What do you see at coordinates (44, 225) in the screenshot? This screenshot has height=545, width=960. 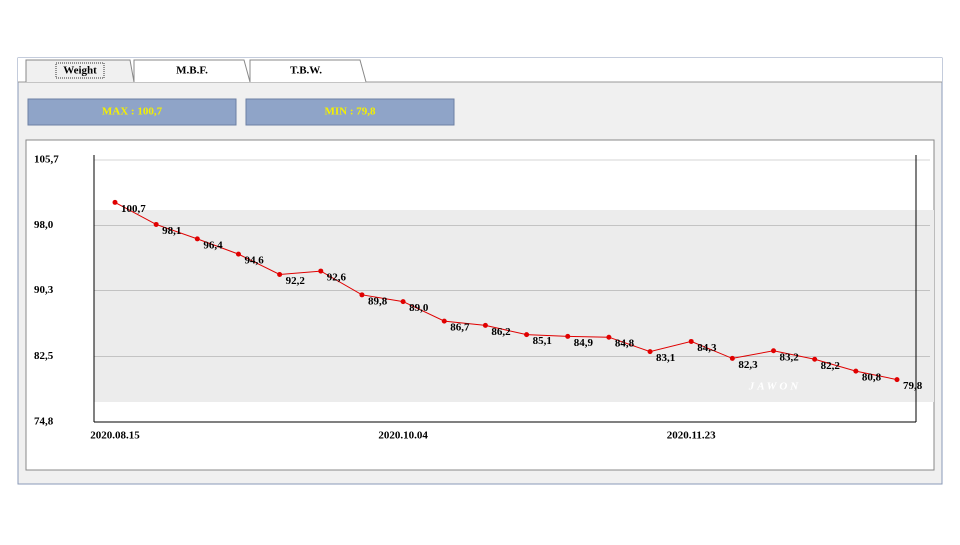 I see `y-tick-label: 98,0` at bounding box center [44, 225].